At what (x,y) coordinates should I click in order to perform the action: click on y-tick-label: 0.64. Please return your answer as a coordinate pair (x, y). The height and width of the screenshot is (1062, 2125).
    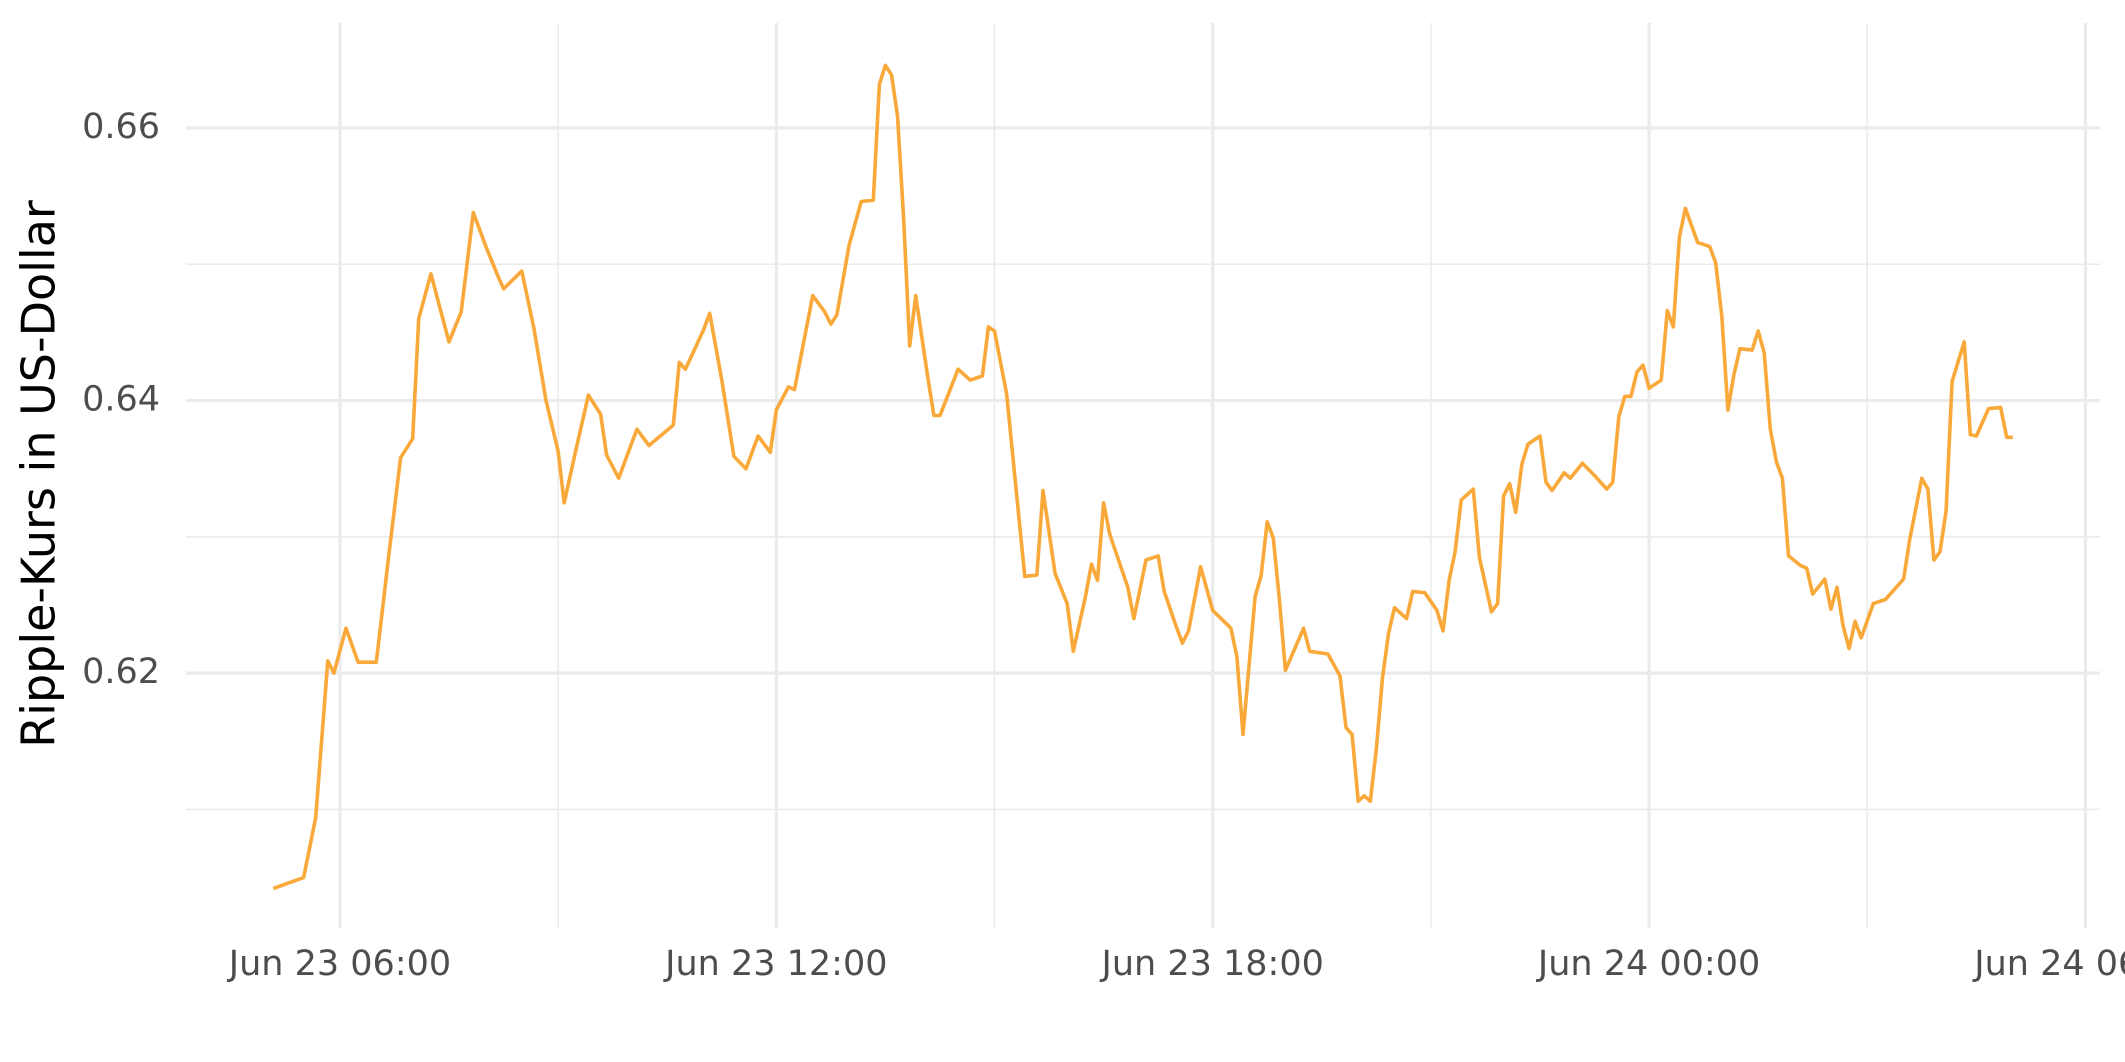
    Looking at the image, I should click on (121, 400).